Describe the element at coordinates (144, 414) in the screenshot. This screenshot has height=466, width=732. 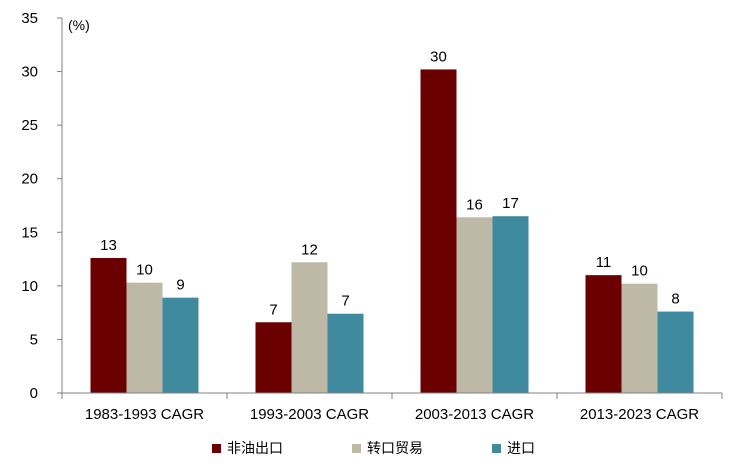
I see `x-category-label: 1983-1993 CAGR` at that location.